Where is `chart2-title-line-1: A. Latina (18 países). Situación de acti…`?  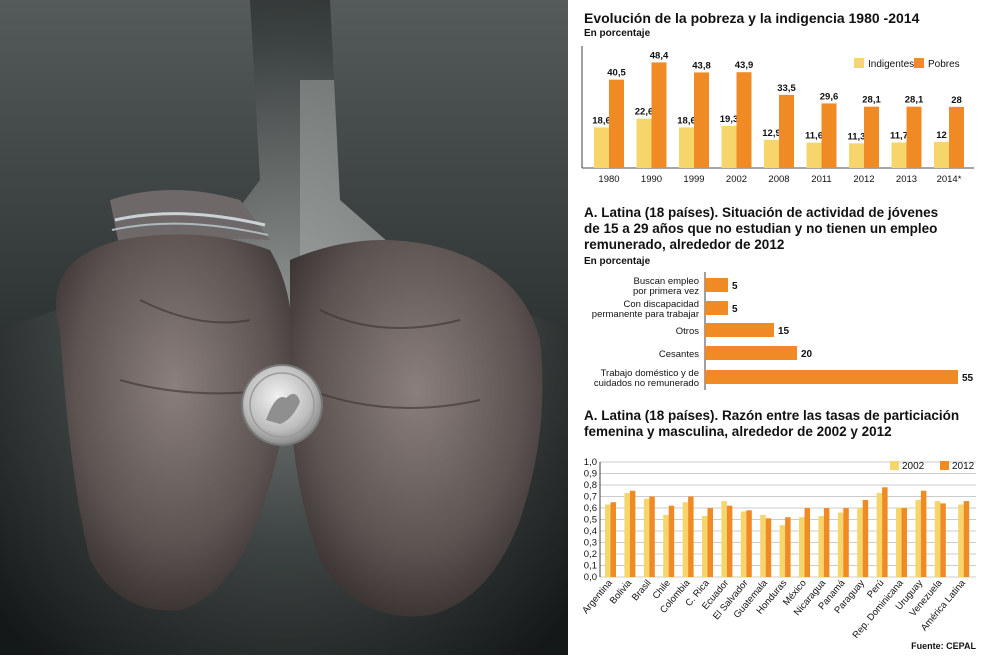 chart2-title-line-1: A. Latina (18 países). Situación de acti… is located at coordinates (761, 212).